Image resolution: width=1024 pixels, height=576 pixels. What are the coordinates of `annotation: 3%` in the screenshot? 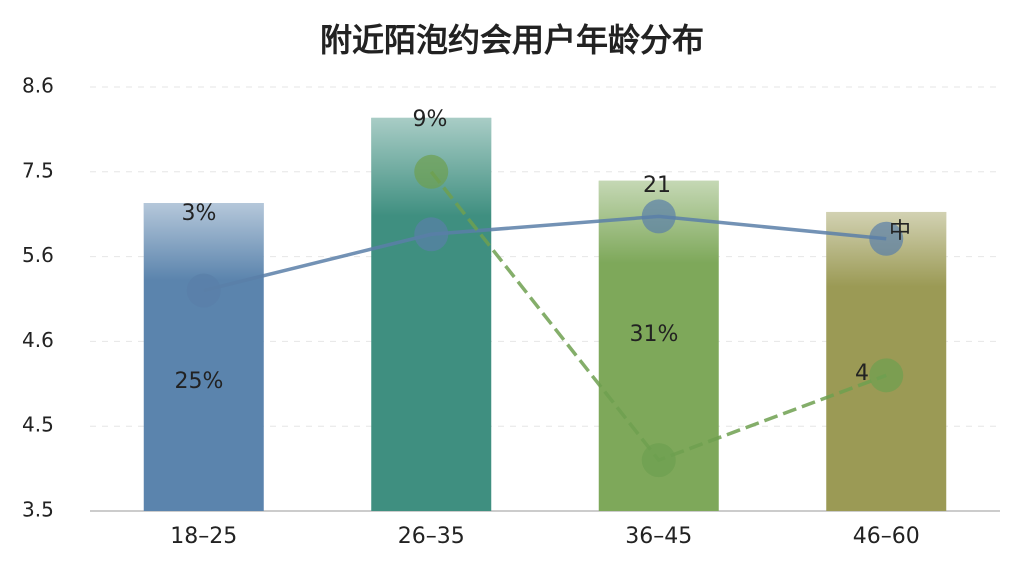 It's located at (199, 213).